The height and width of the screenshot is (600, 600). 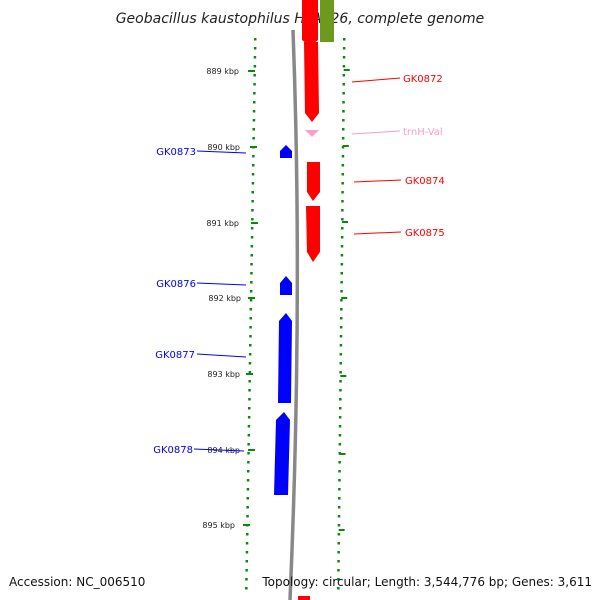 I want to click on gene-features, so click(x=304, y=300).